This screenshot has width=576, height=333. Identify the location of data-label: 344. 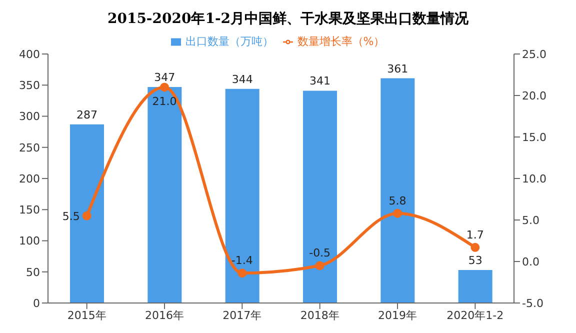
(242, 79).